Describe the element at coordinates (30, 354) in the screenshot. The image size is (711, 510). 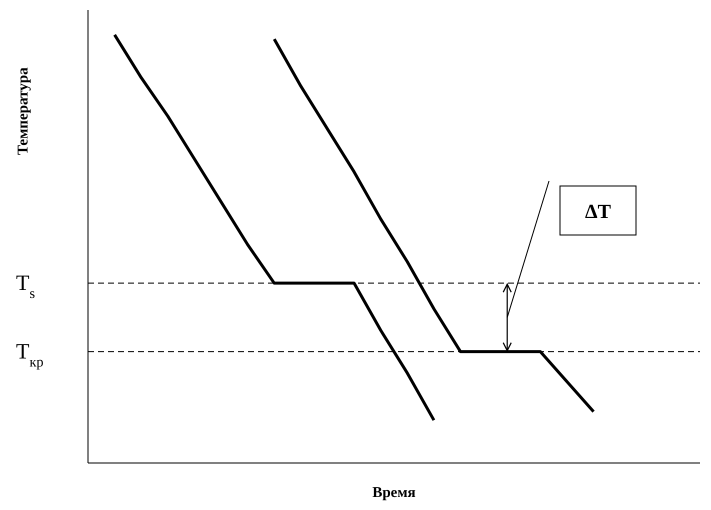
I see `ref-line-label: T$_{кр}$` at that location.